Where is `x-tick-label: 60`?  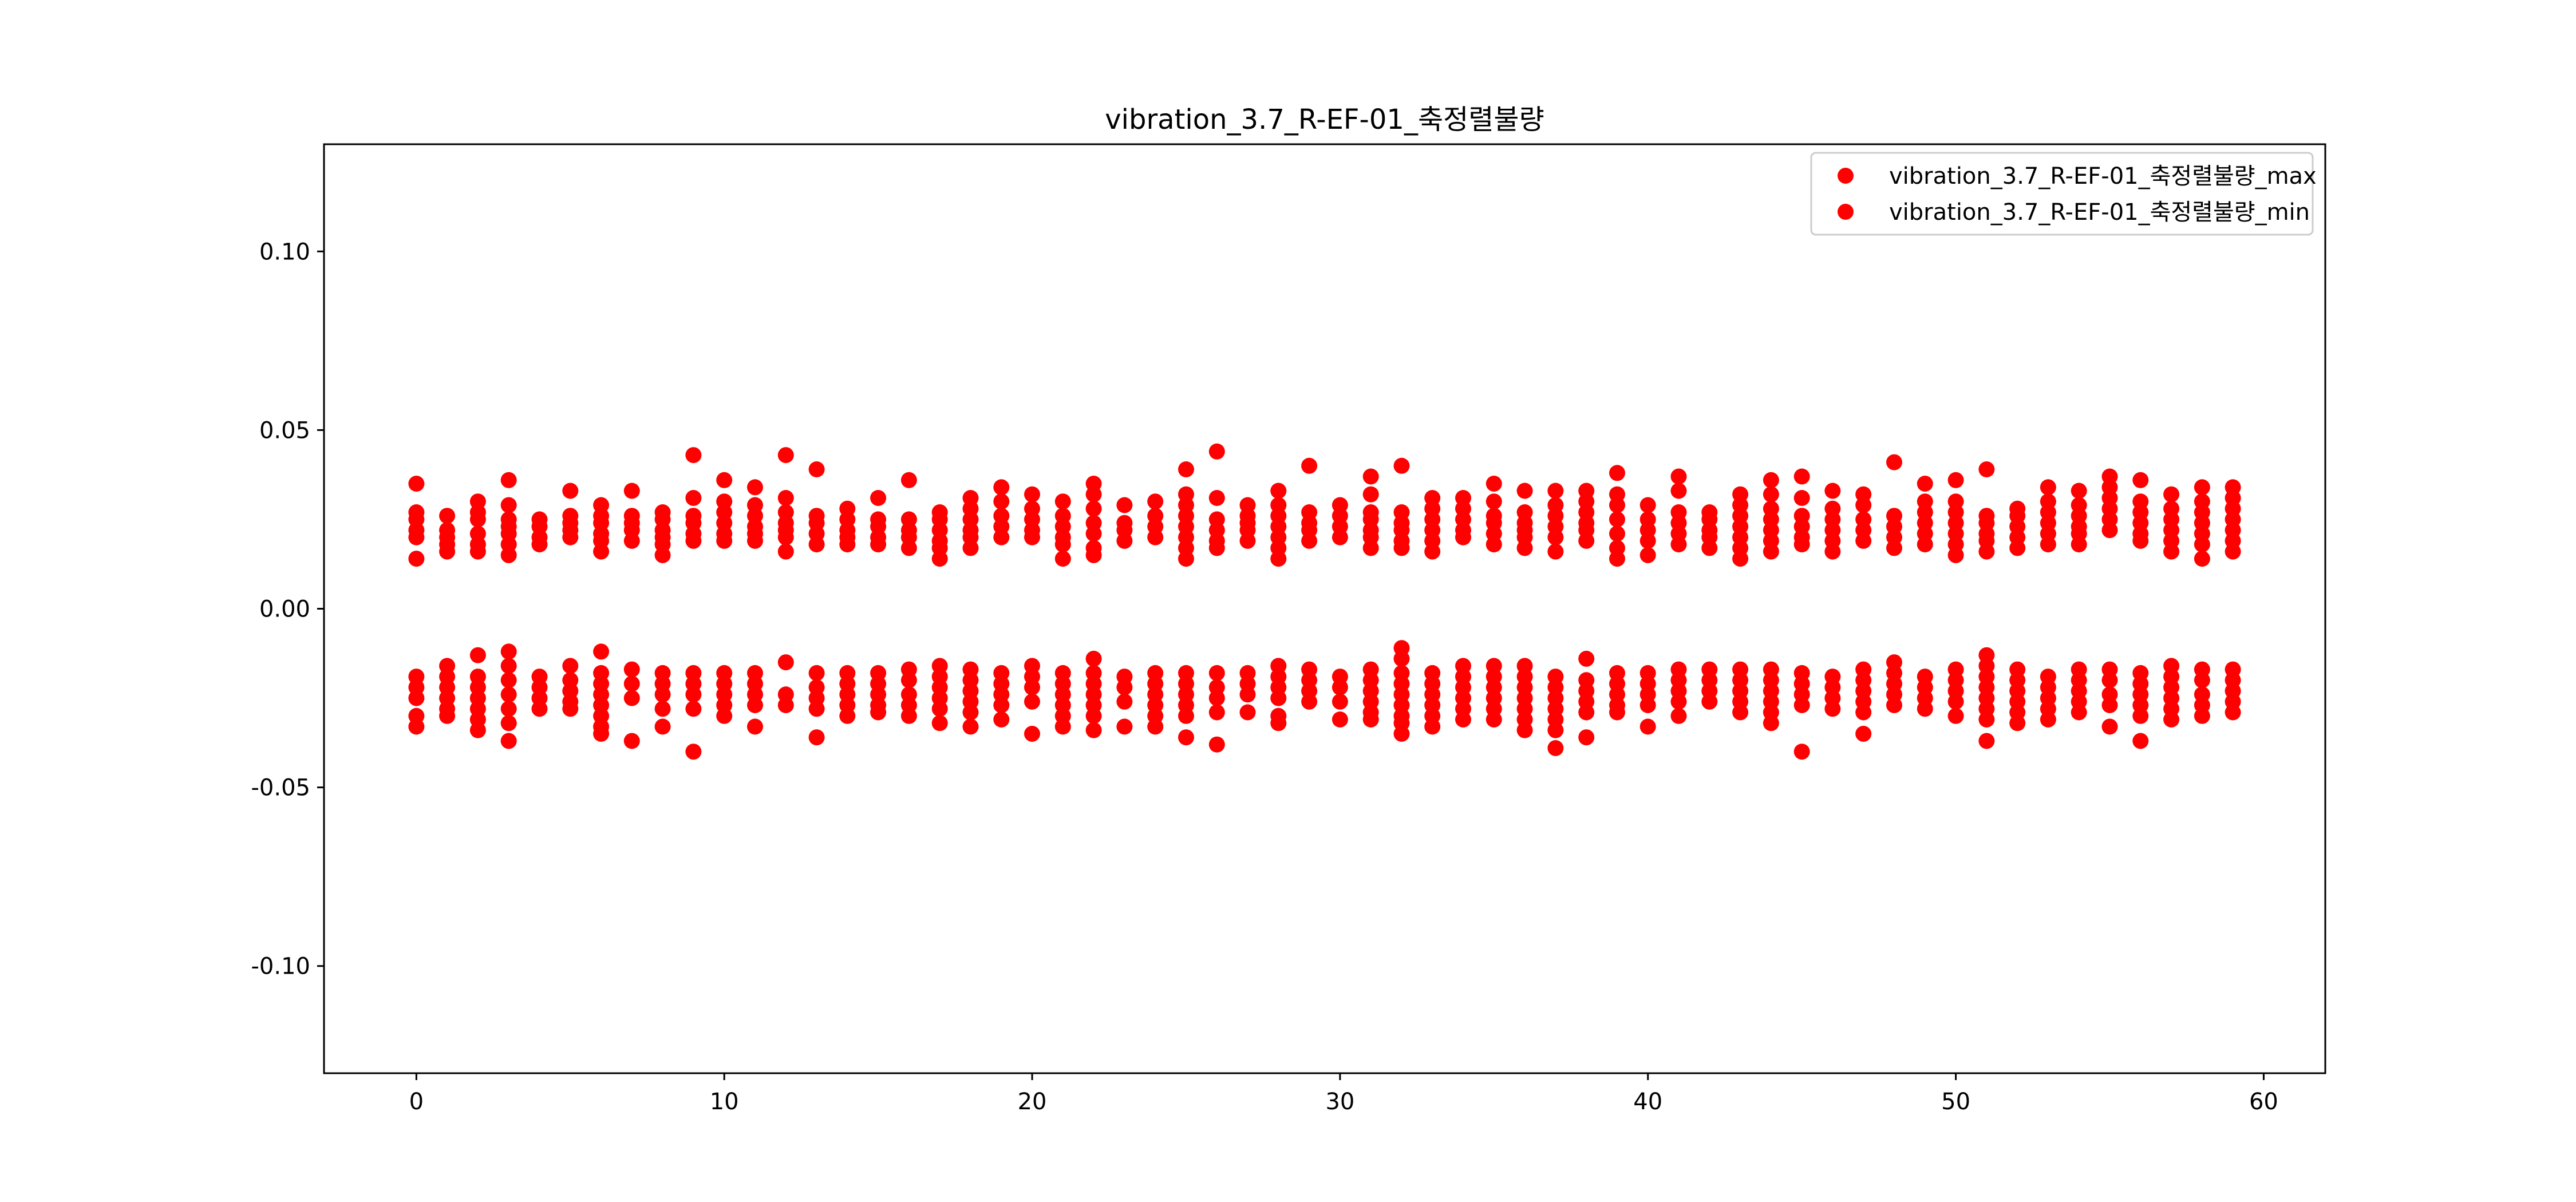 x-tick-label: 60 is located at coordinates (2263, 1102).